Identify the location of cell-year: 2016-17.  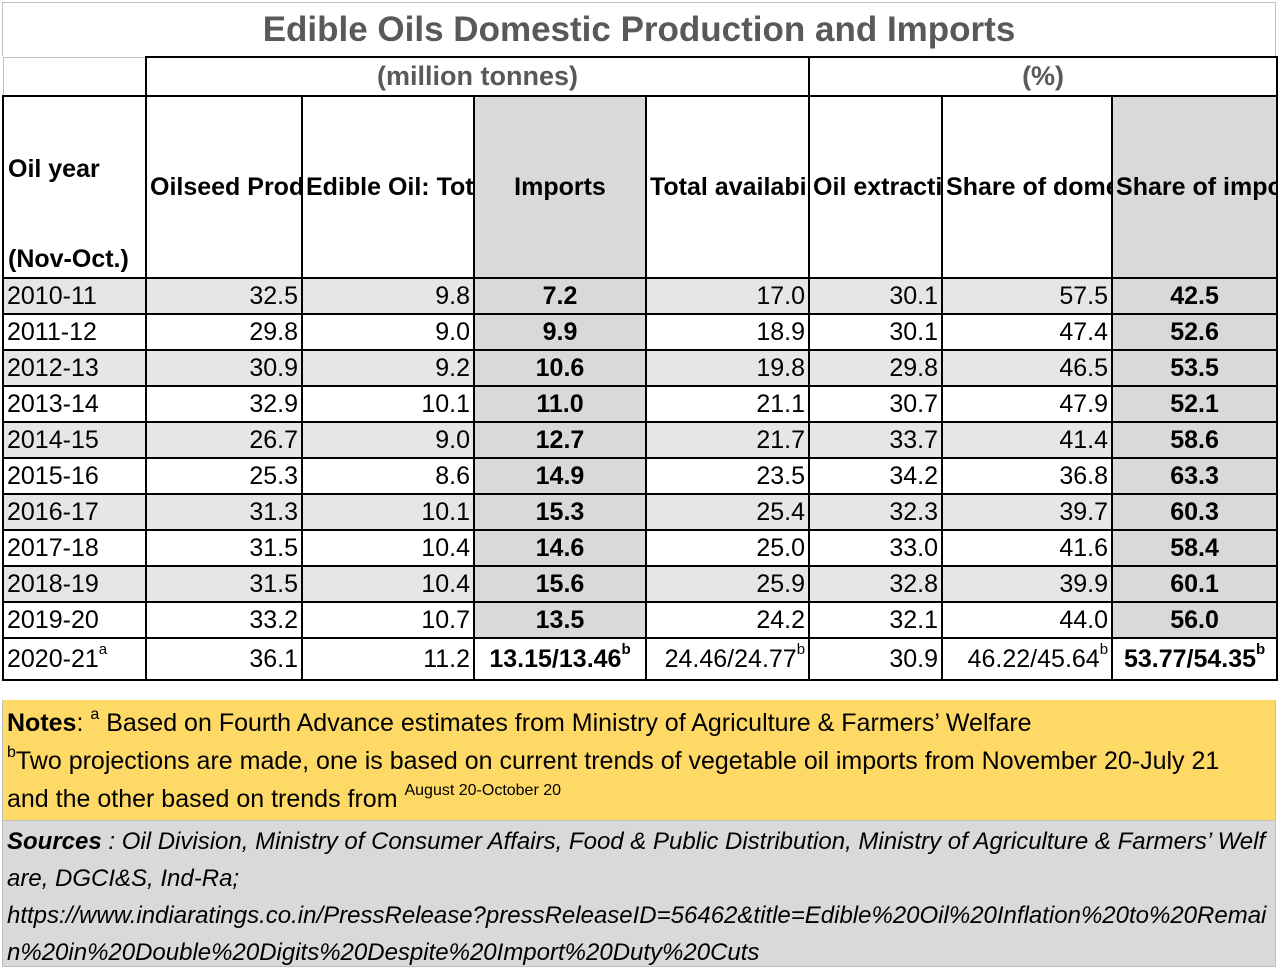
(74, 512).